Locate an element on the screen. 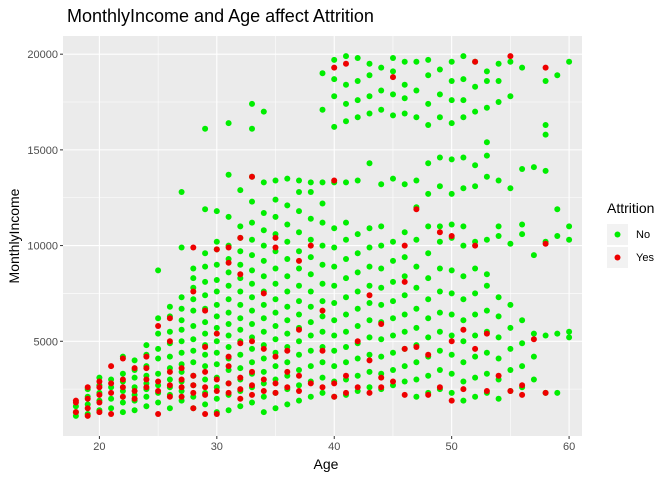  x-tick-label: 40 is located at coordinates (334, 447).